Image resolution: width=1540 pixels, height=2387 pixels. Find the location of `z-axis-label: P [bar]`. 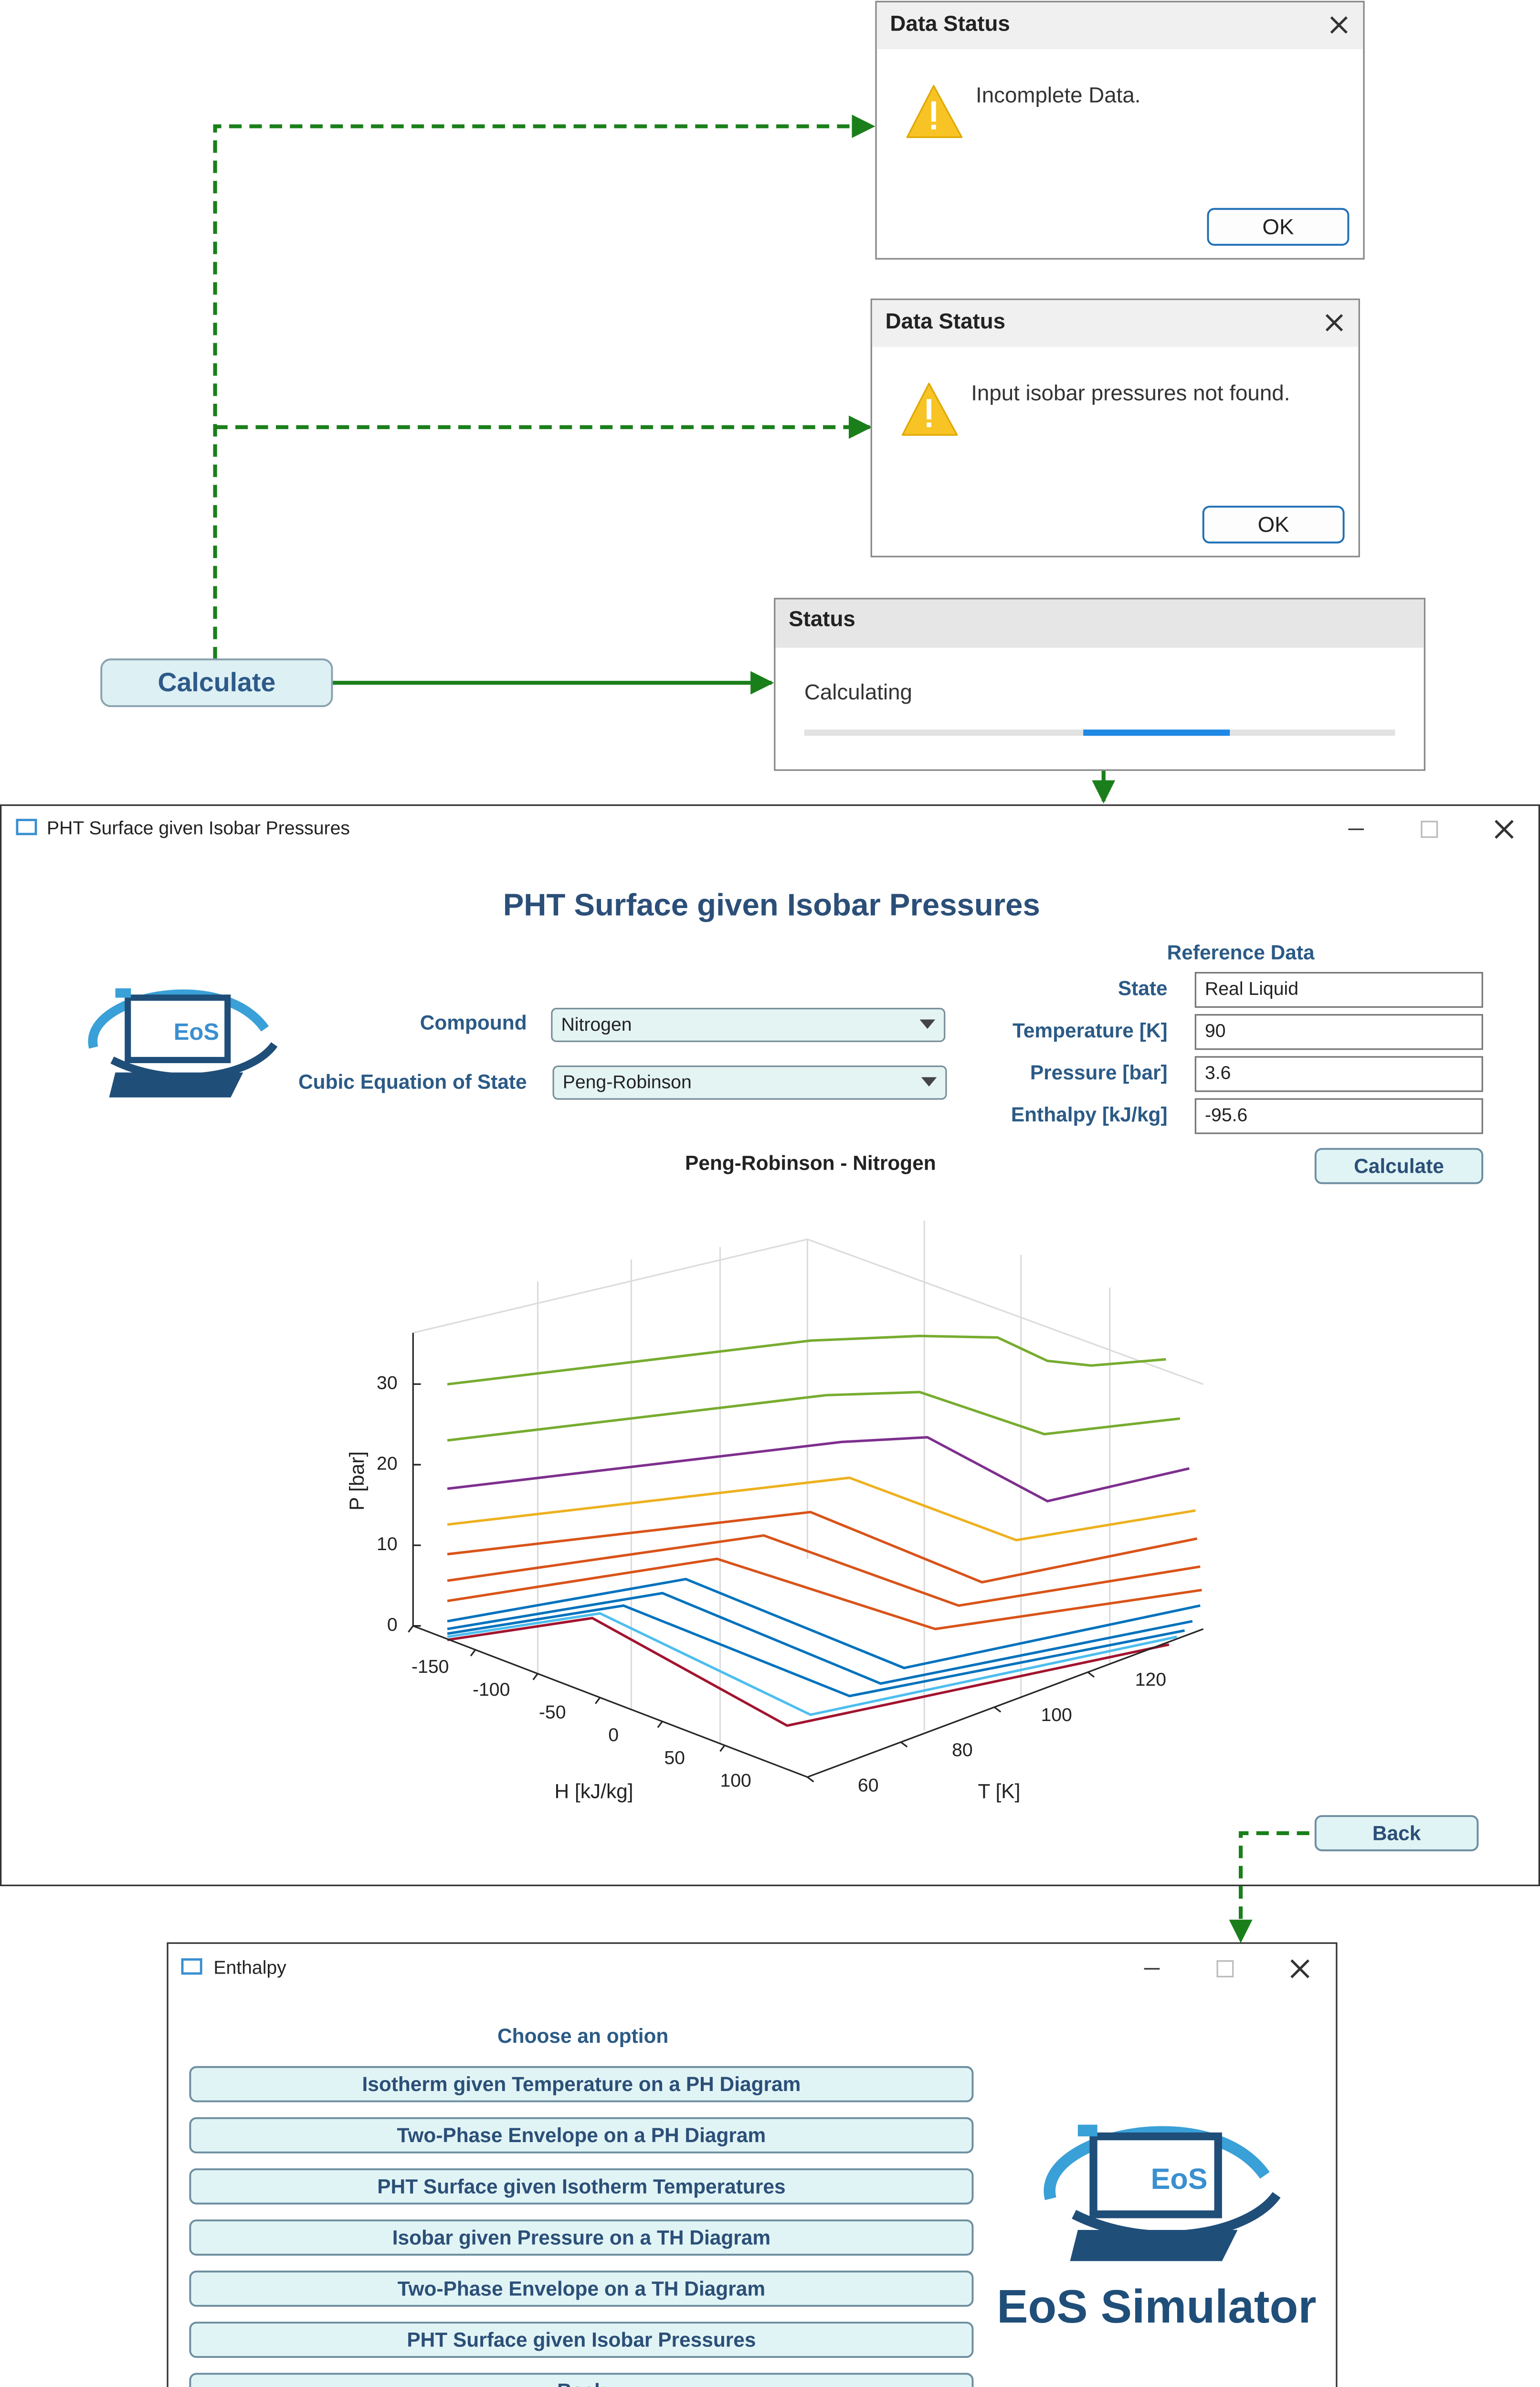

z-axis-label: P [bar] is located at coordinates (357, 1480).